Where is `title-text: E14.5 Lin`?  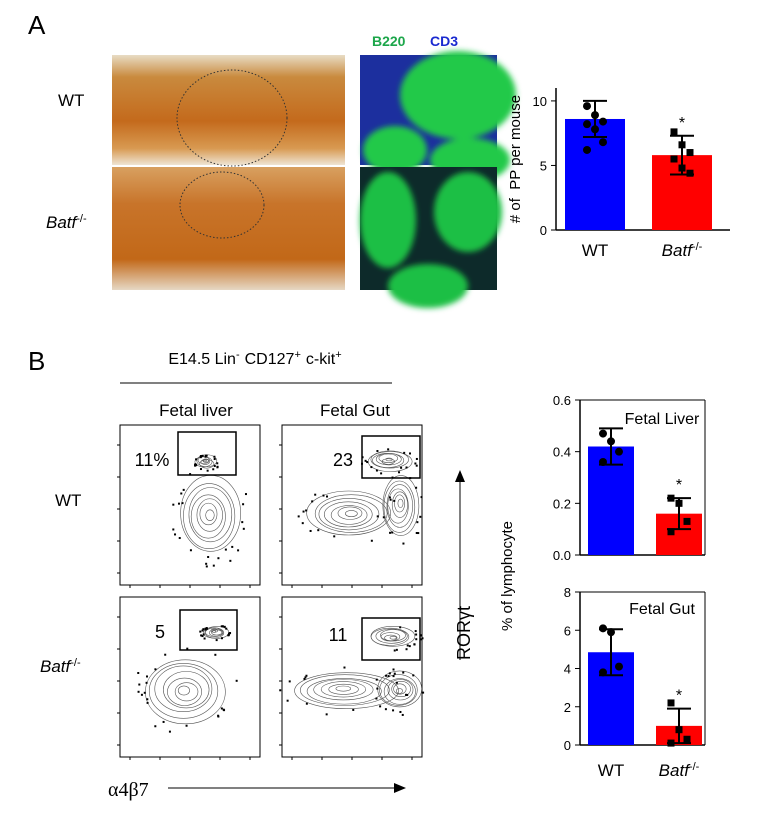
title-text: E14.5 Lin is located at coordinates (202, 359).